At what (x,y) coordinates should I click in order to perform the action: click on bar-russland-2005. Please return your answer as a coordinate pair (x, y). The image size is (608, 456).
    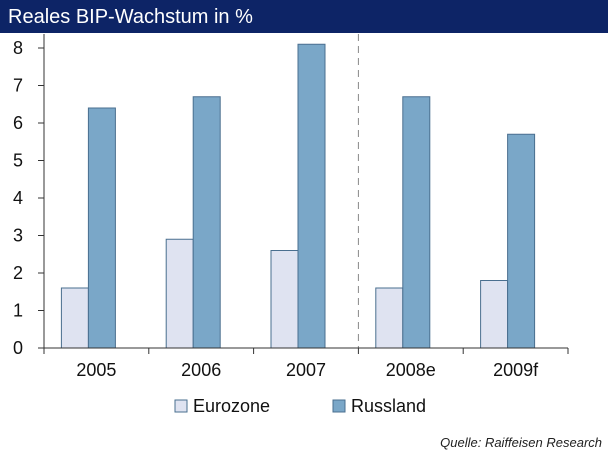
    Looking at the image, I should click on (101, 228).